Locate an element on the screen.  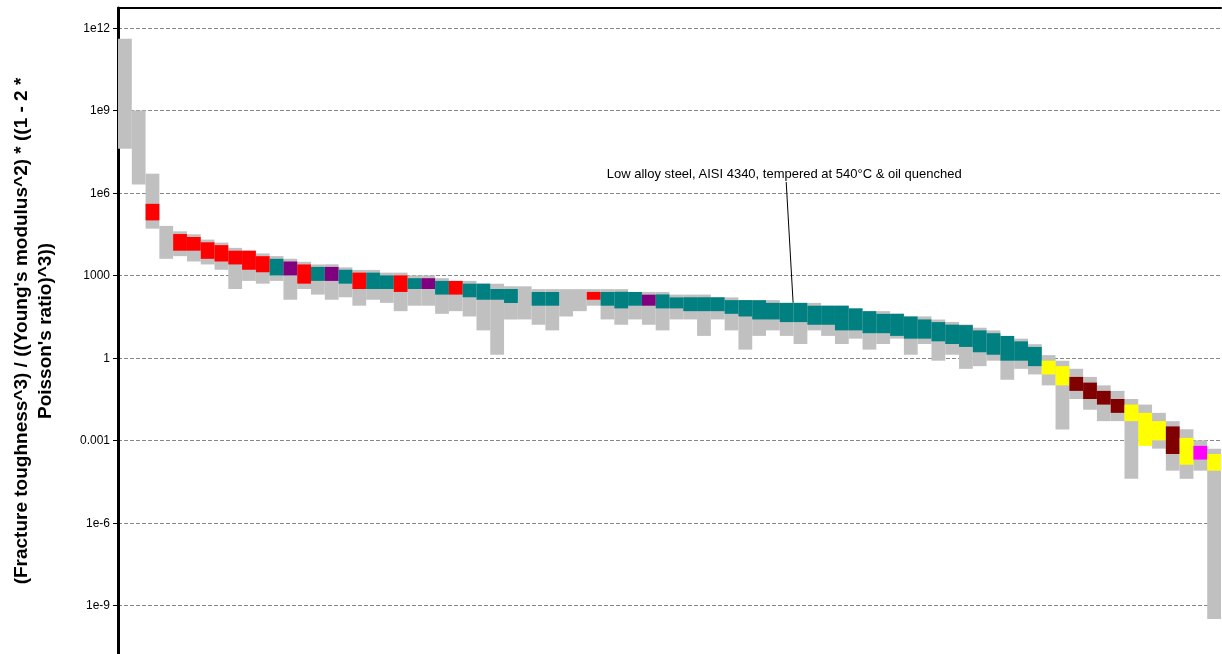
y-tick-label: 0.001 is located at coordinates (95, 440).